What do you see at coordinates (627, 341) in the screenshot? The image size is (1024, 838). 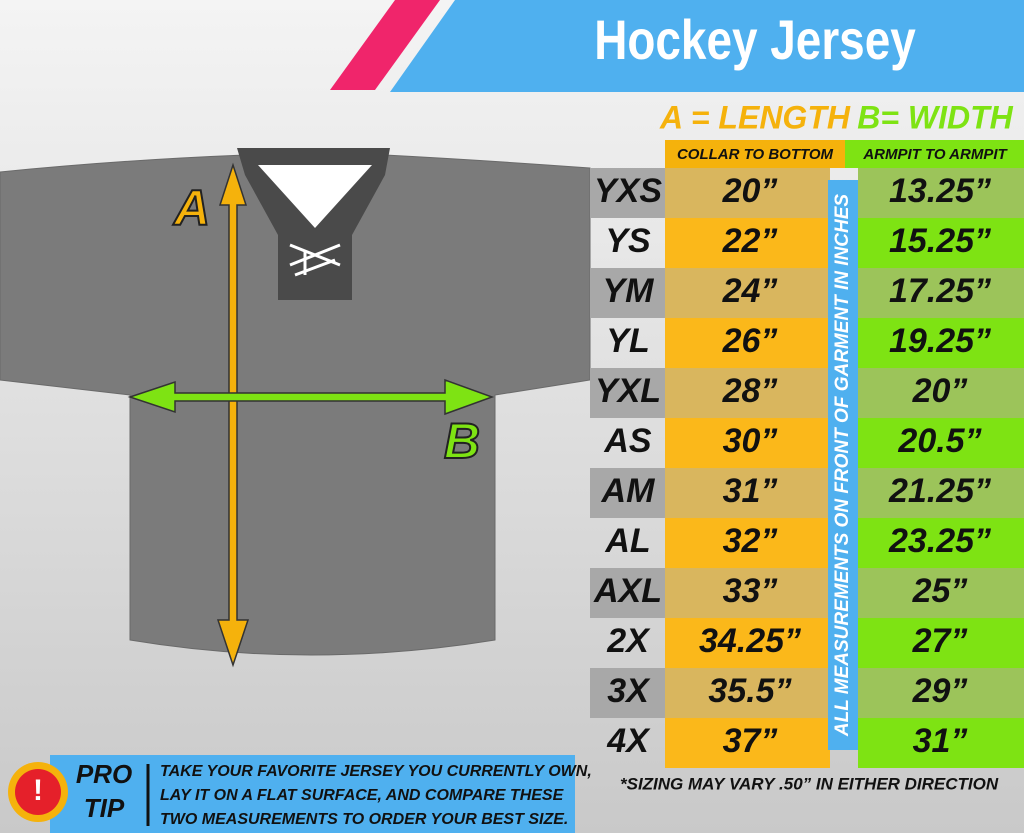 I see `size-label: YL` at bounding box center [627, 341].